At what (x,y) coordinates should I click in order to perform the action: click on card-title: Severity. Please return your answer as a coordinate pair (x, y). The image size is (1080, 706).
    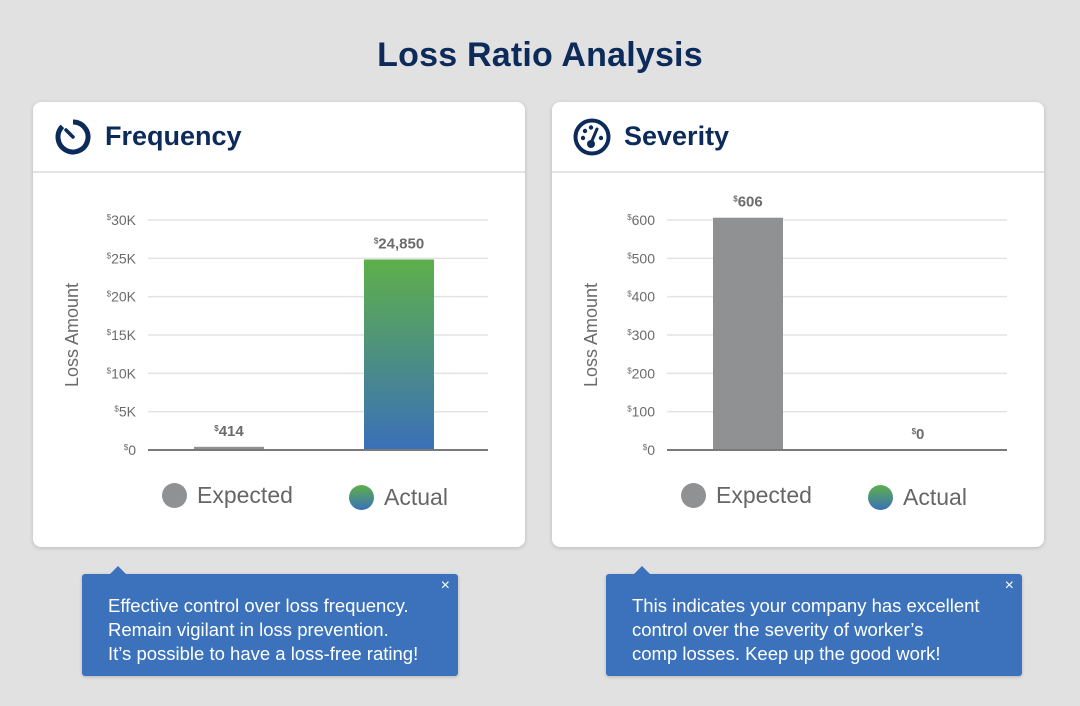
    Looking at the image, I should click on (677, 136).